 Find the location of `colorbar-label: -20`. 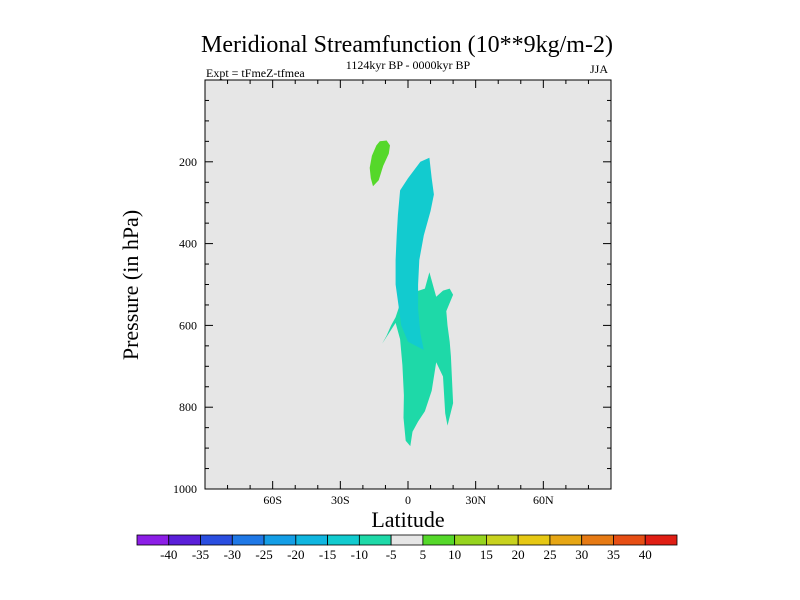

colorbar-label: -20 is located at coordinates (295, 554).